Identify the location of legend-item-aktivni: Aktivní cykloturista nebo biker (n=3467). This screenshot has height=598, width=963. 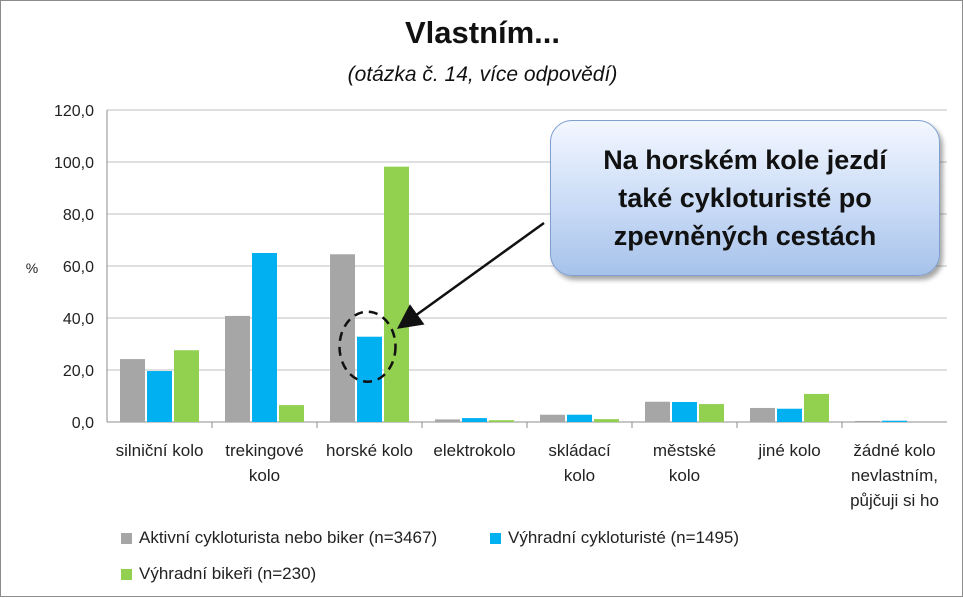
(279, 538).